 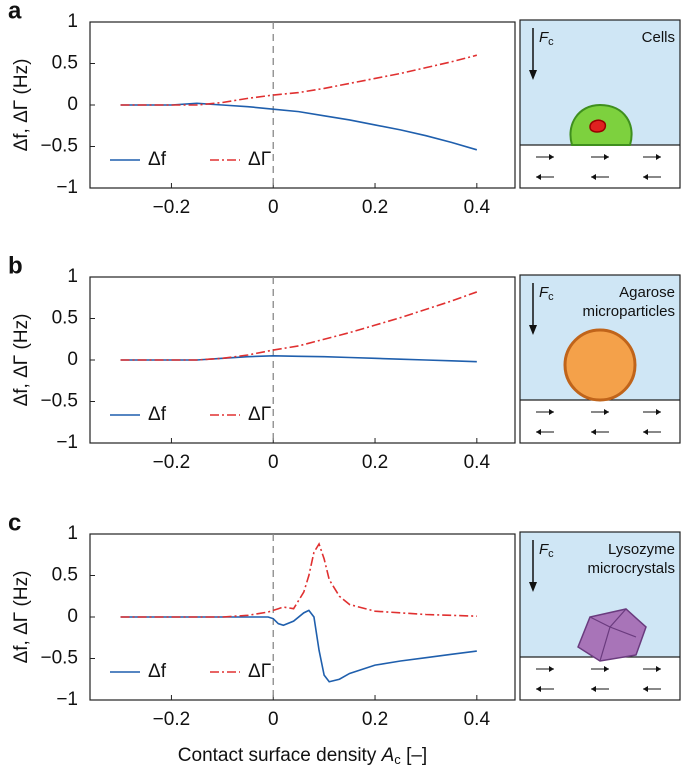 I want to click on nucleus, so click(x=598, y=126).